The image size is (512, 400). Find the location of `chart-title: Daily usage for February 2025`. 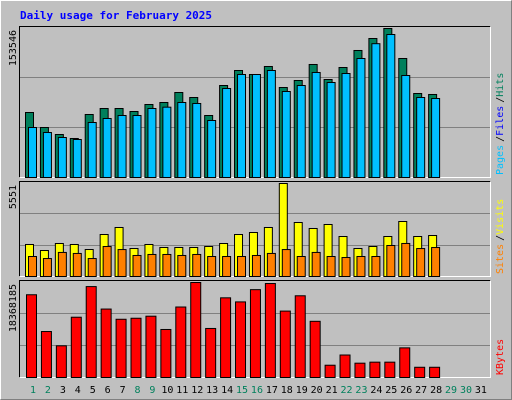

chart-title: Daily usage for February 2025 is located at coordinates (116, 15).